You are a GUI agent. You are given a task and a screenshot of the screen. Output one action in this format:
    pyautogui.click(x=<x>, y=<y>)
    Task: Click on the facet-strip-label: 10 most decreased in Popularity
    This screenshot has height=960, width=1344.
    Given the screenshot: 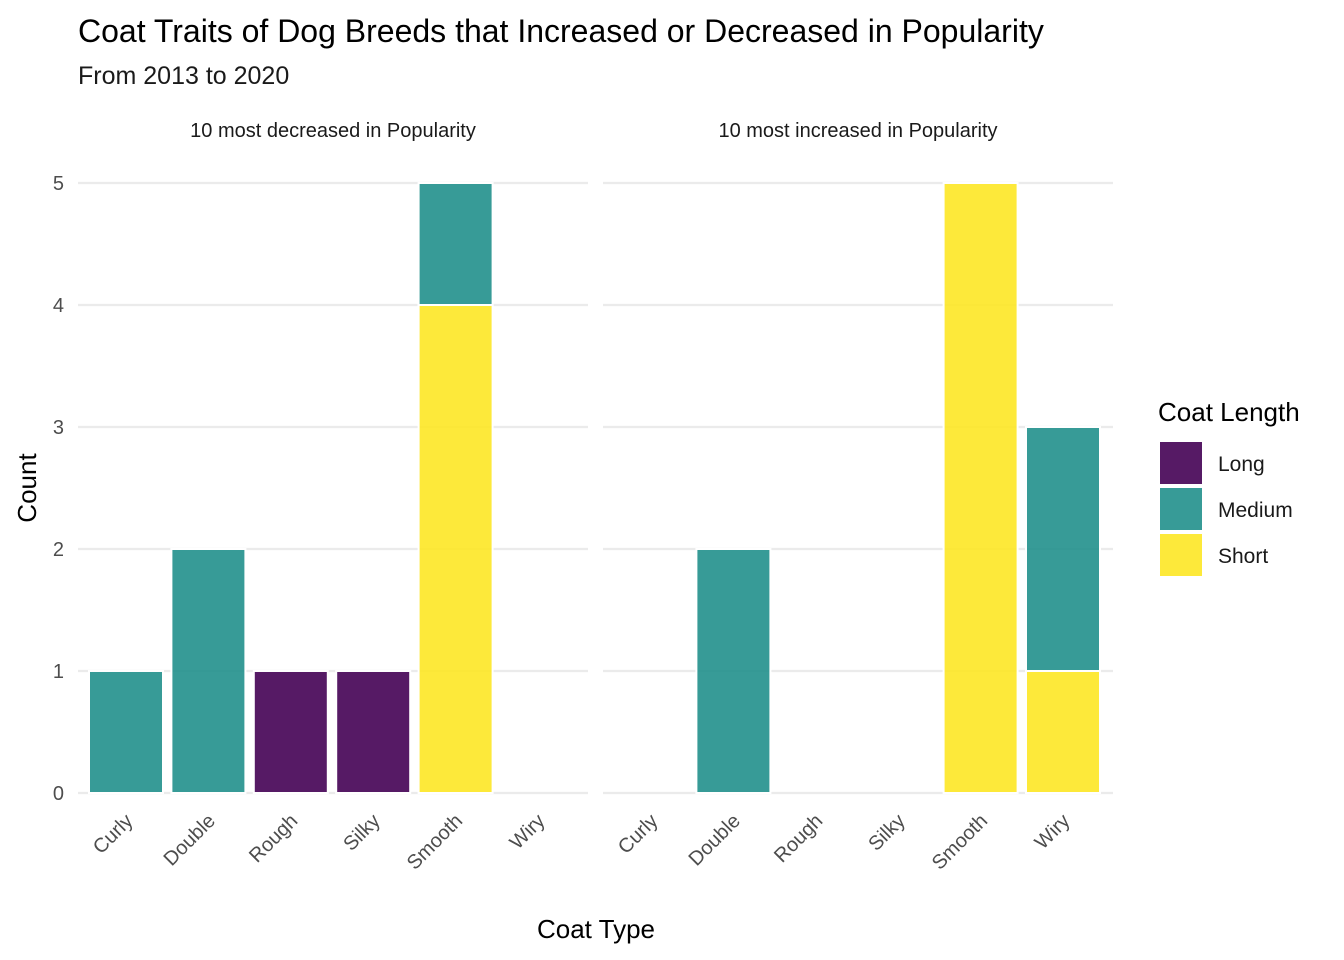 What is the action you would take?
    pyautogui.click(x=333, y=131)
    